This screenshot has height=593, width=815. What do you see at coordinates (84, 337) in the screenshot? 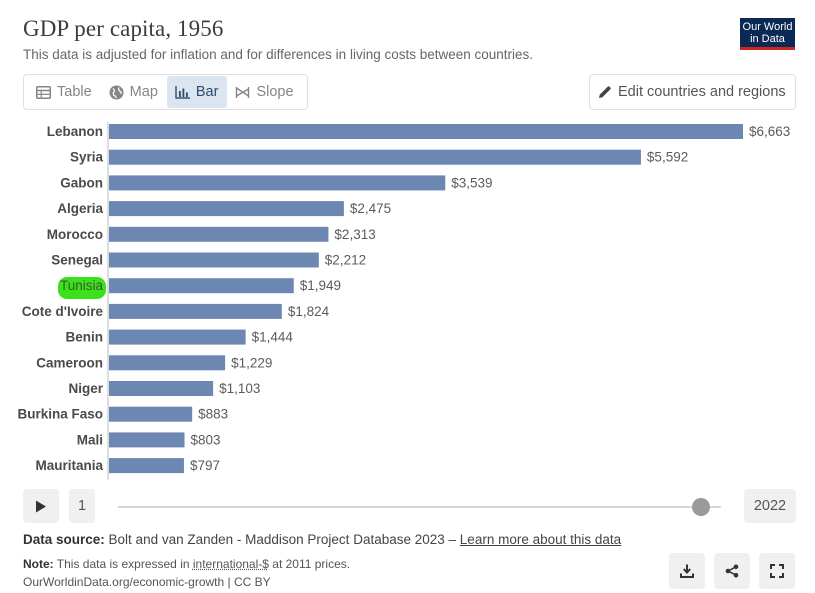
I see `category-label: Benin` at bounding box center [84, 337].